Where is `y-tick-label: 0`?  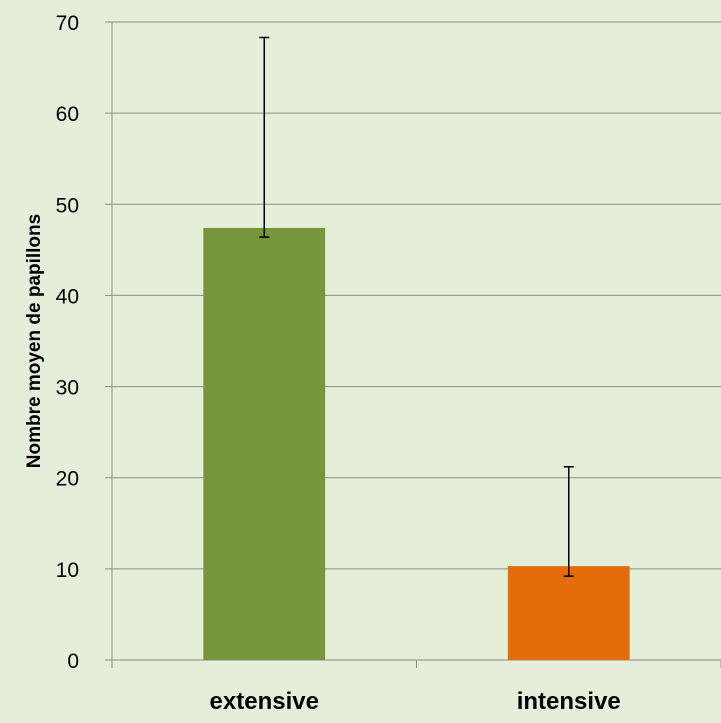 y-tick-label: 0 is located at coordinates (73, 661).